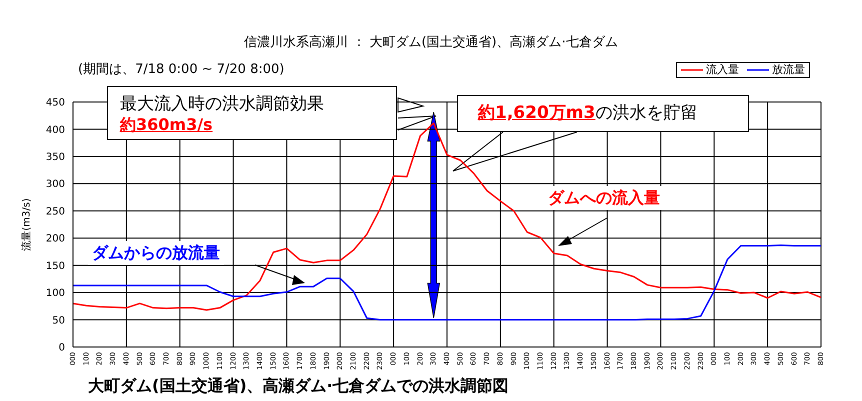 Image resolution: width=862 pixels, height=401 pixels. Describe the element at coordinates (537, 113) in the screenshot. I see `annotation: 約1,620万m3` at that location.